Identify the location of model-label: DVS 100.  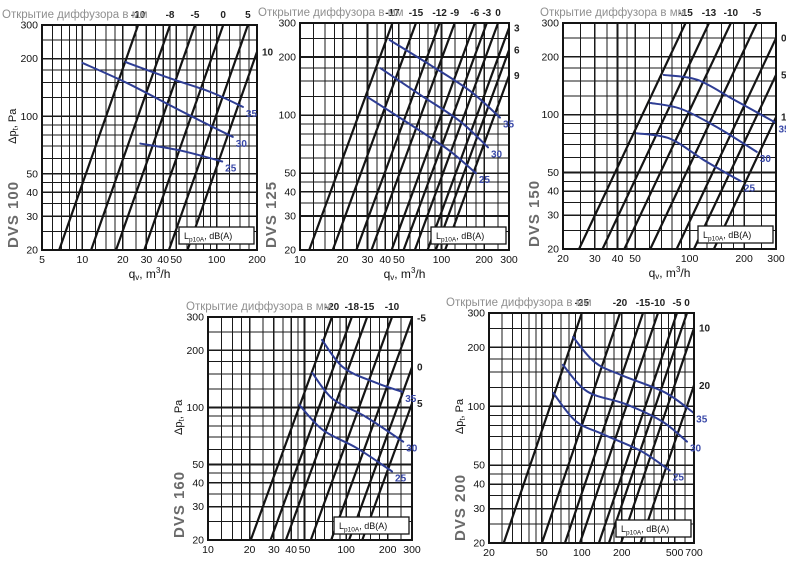
(13, 214).